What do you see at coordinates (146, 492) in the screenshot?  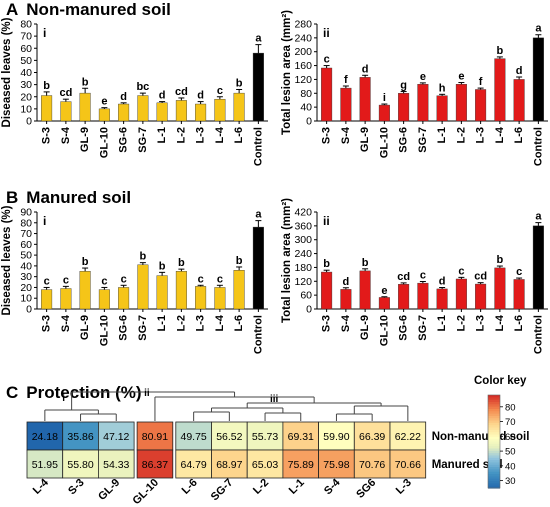 I see `heatmap-column-label: GL-10` at bounding box center [146, 492].